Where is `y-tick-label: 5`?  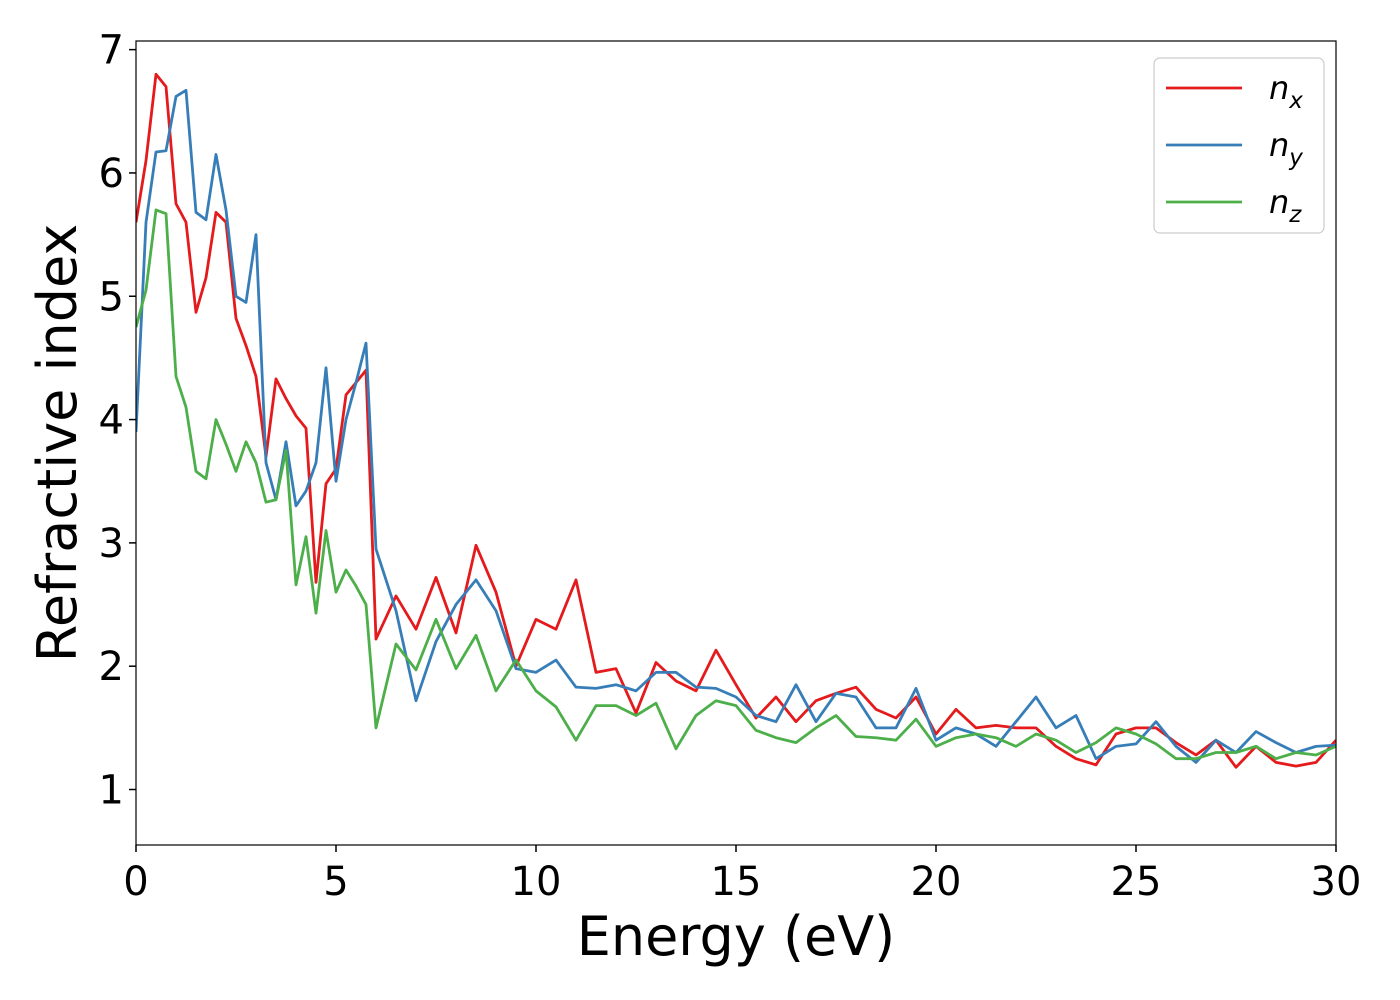 y-tick-label: 5 is located at coordinates (111, 297).